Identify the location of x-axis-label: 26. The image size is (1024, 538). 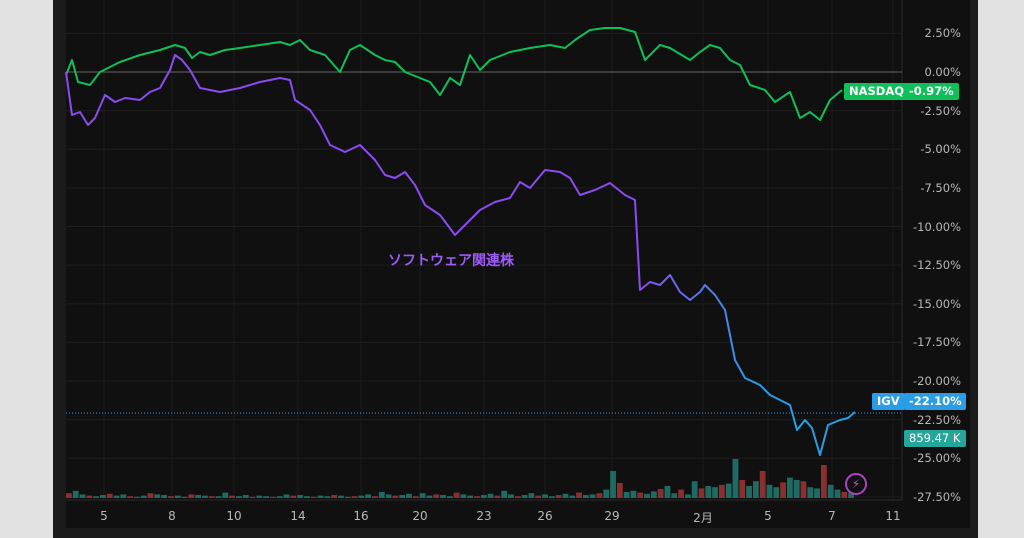
(545, 516).